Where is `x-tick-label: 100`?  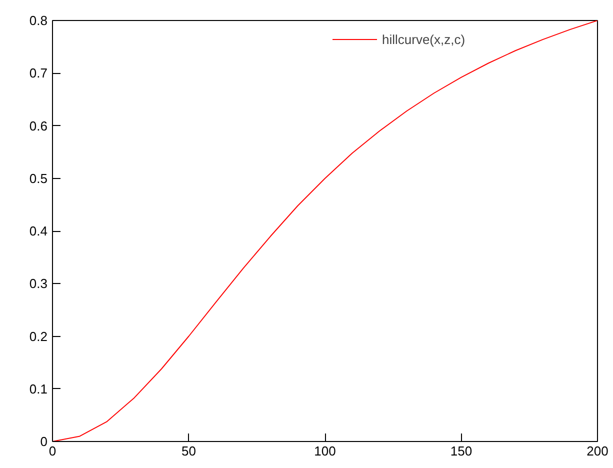
x-tick-label: 100 is located at coordinates (325, 451).